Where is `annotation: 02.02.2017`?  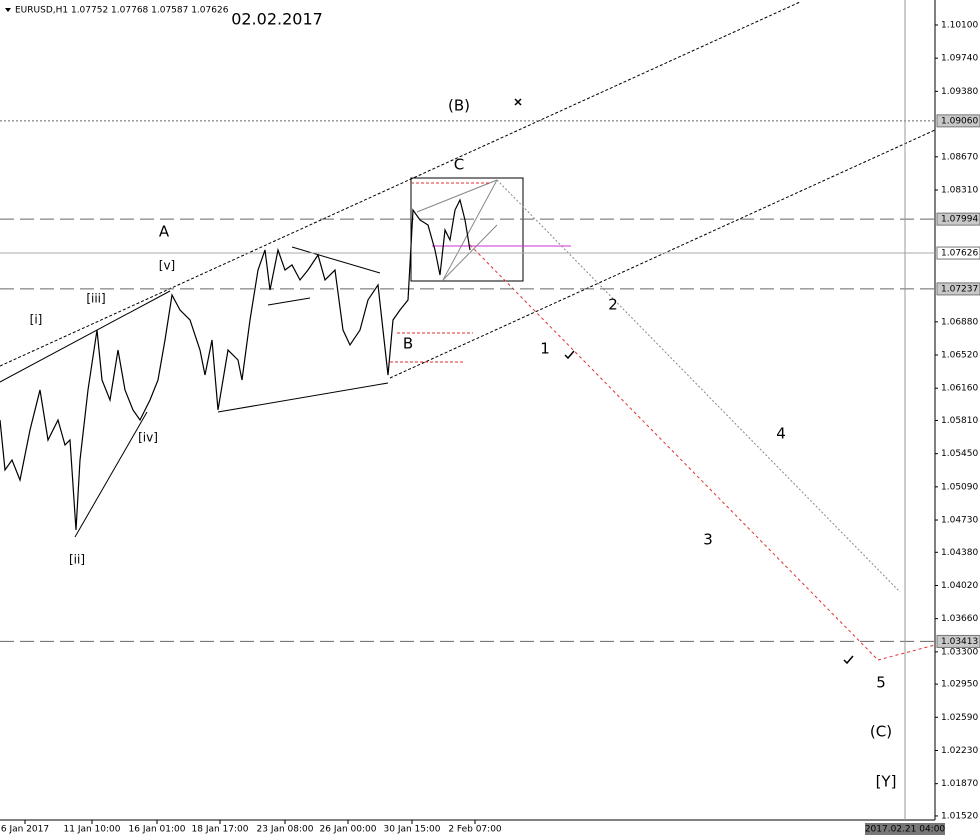 annotation: 02.02.2017 is located at coordinates (277, 19).